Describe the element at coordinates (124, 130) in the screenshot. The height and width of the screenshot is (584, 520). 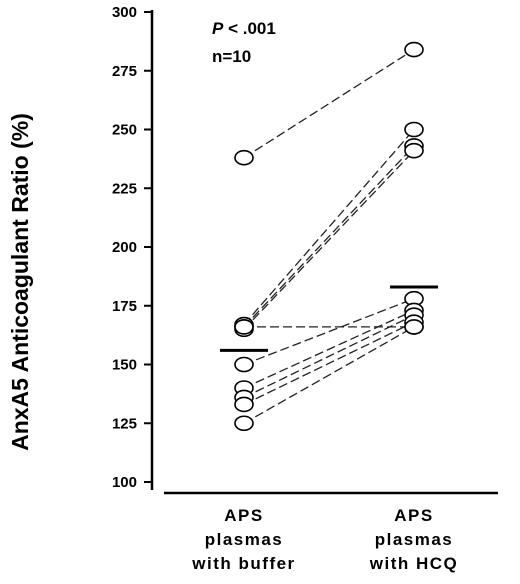
I see `y-tick-label: 250` at that location.